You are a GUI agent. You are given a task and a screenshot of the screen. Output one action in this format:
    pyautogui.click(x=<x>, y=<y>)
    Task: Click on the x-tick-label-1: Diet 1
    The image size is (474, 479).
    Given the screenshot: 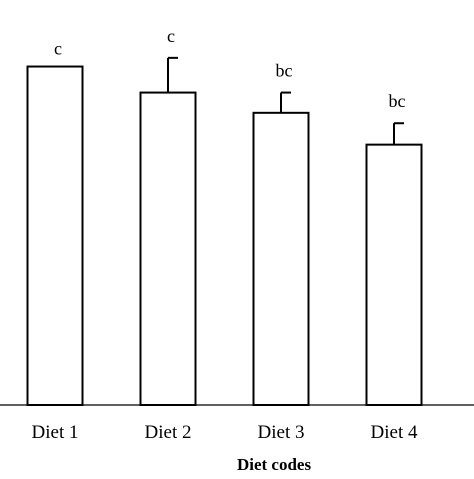 What is the action you would take?
    pyautogui.click(x=55, y=432)
    